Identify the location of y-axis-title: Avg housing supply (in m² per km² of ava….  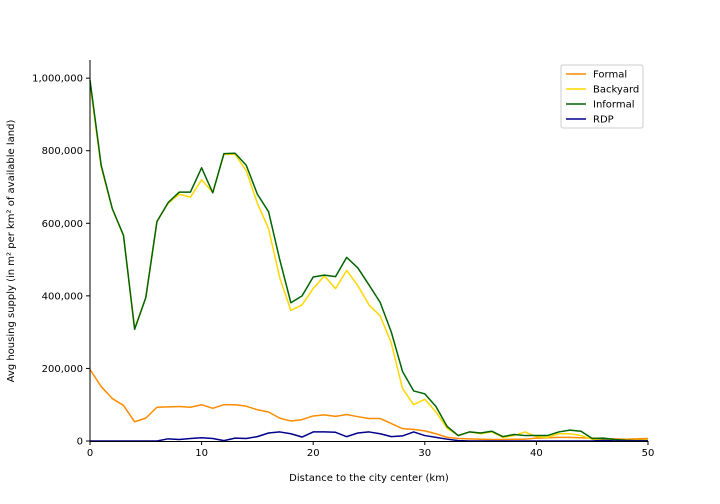
(11, 251).